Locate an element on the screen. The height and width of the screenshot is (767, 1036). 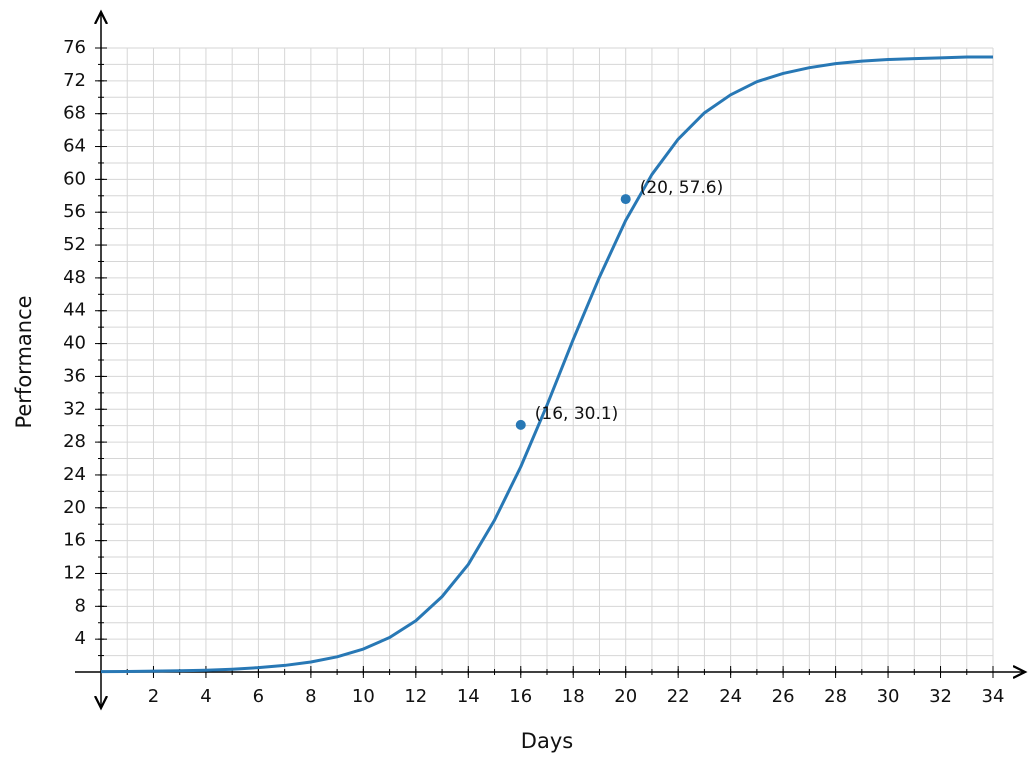
y-tick-label: 48 is located at coordinates (74, 277).